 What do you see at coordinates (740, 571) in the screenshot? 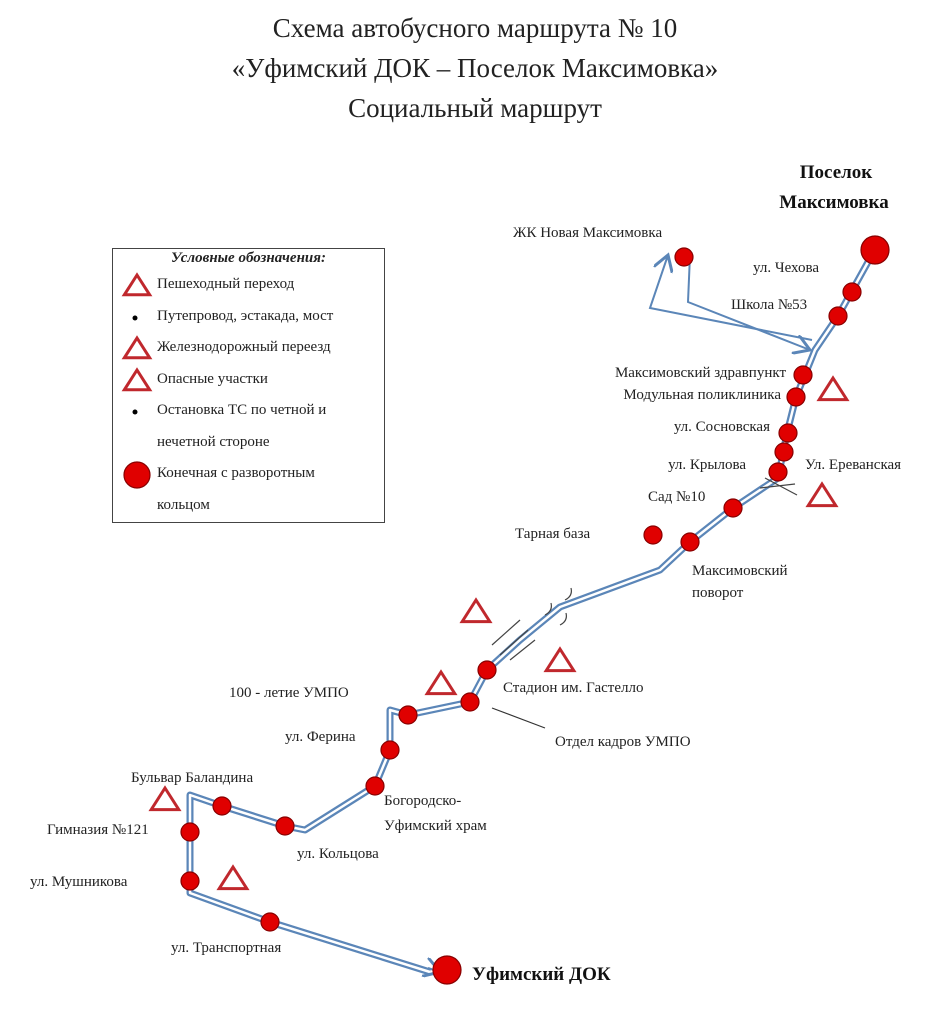
I see `stop-label: Максимовский` at bounding box center [740, 571].